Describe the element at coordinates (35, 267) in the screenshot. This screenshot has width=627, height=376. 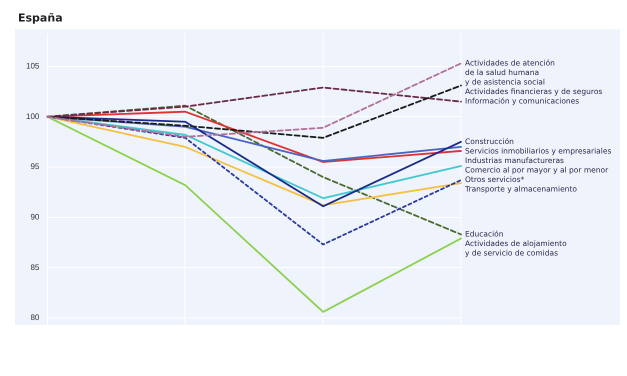
I see `y-tick-label: 85` at that location.